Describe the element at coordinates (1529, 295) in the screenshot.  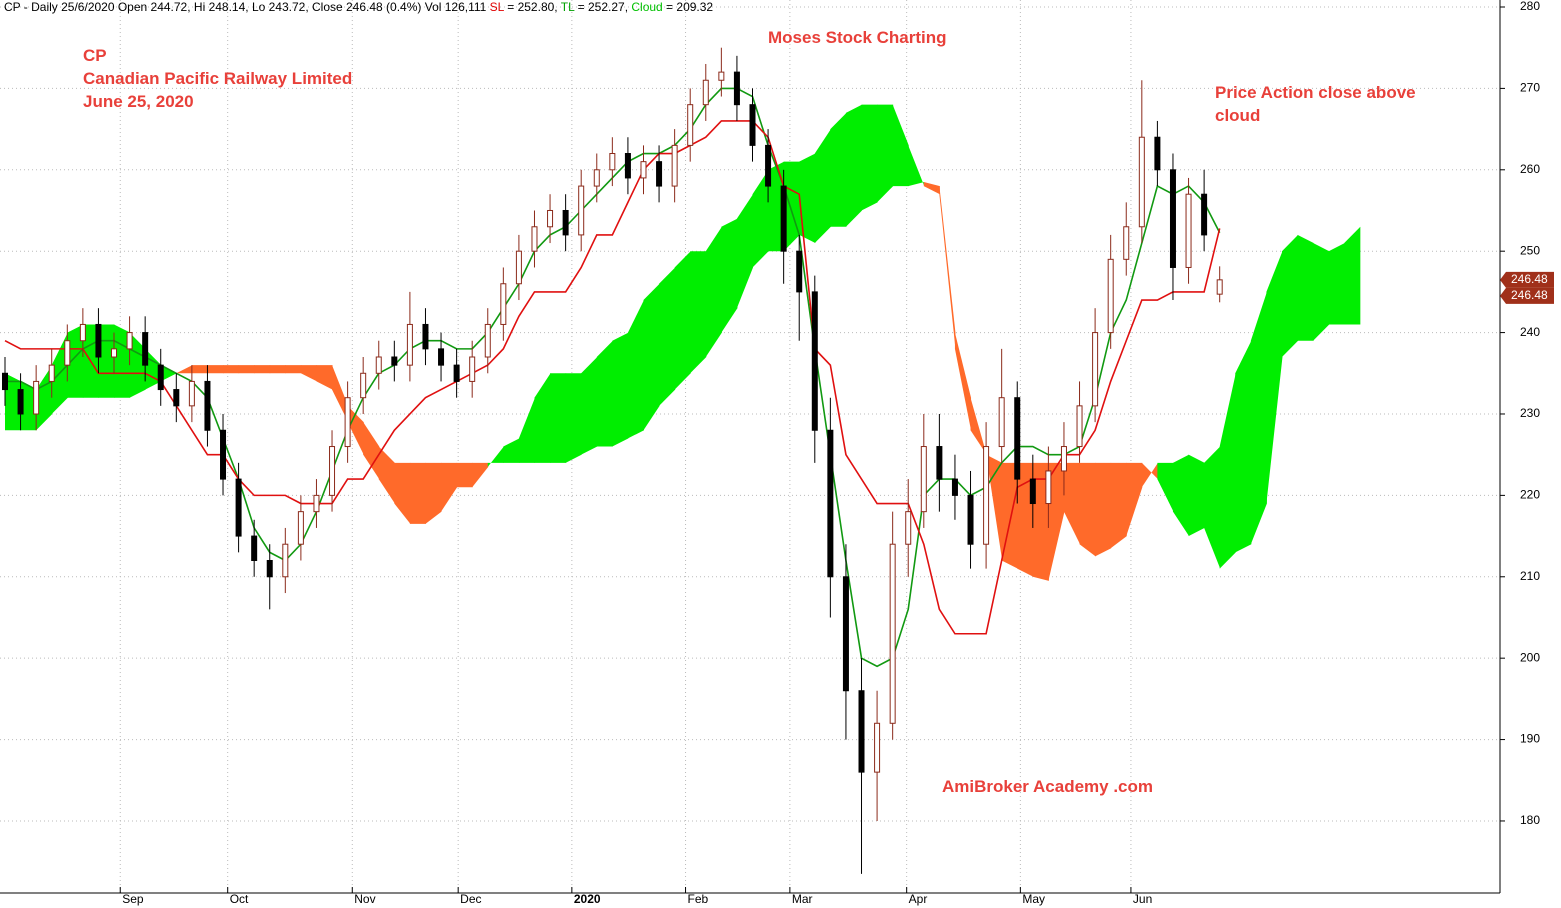
I see `price-tag-label: 246.48` at that location.